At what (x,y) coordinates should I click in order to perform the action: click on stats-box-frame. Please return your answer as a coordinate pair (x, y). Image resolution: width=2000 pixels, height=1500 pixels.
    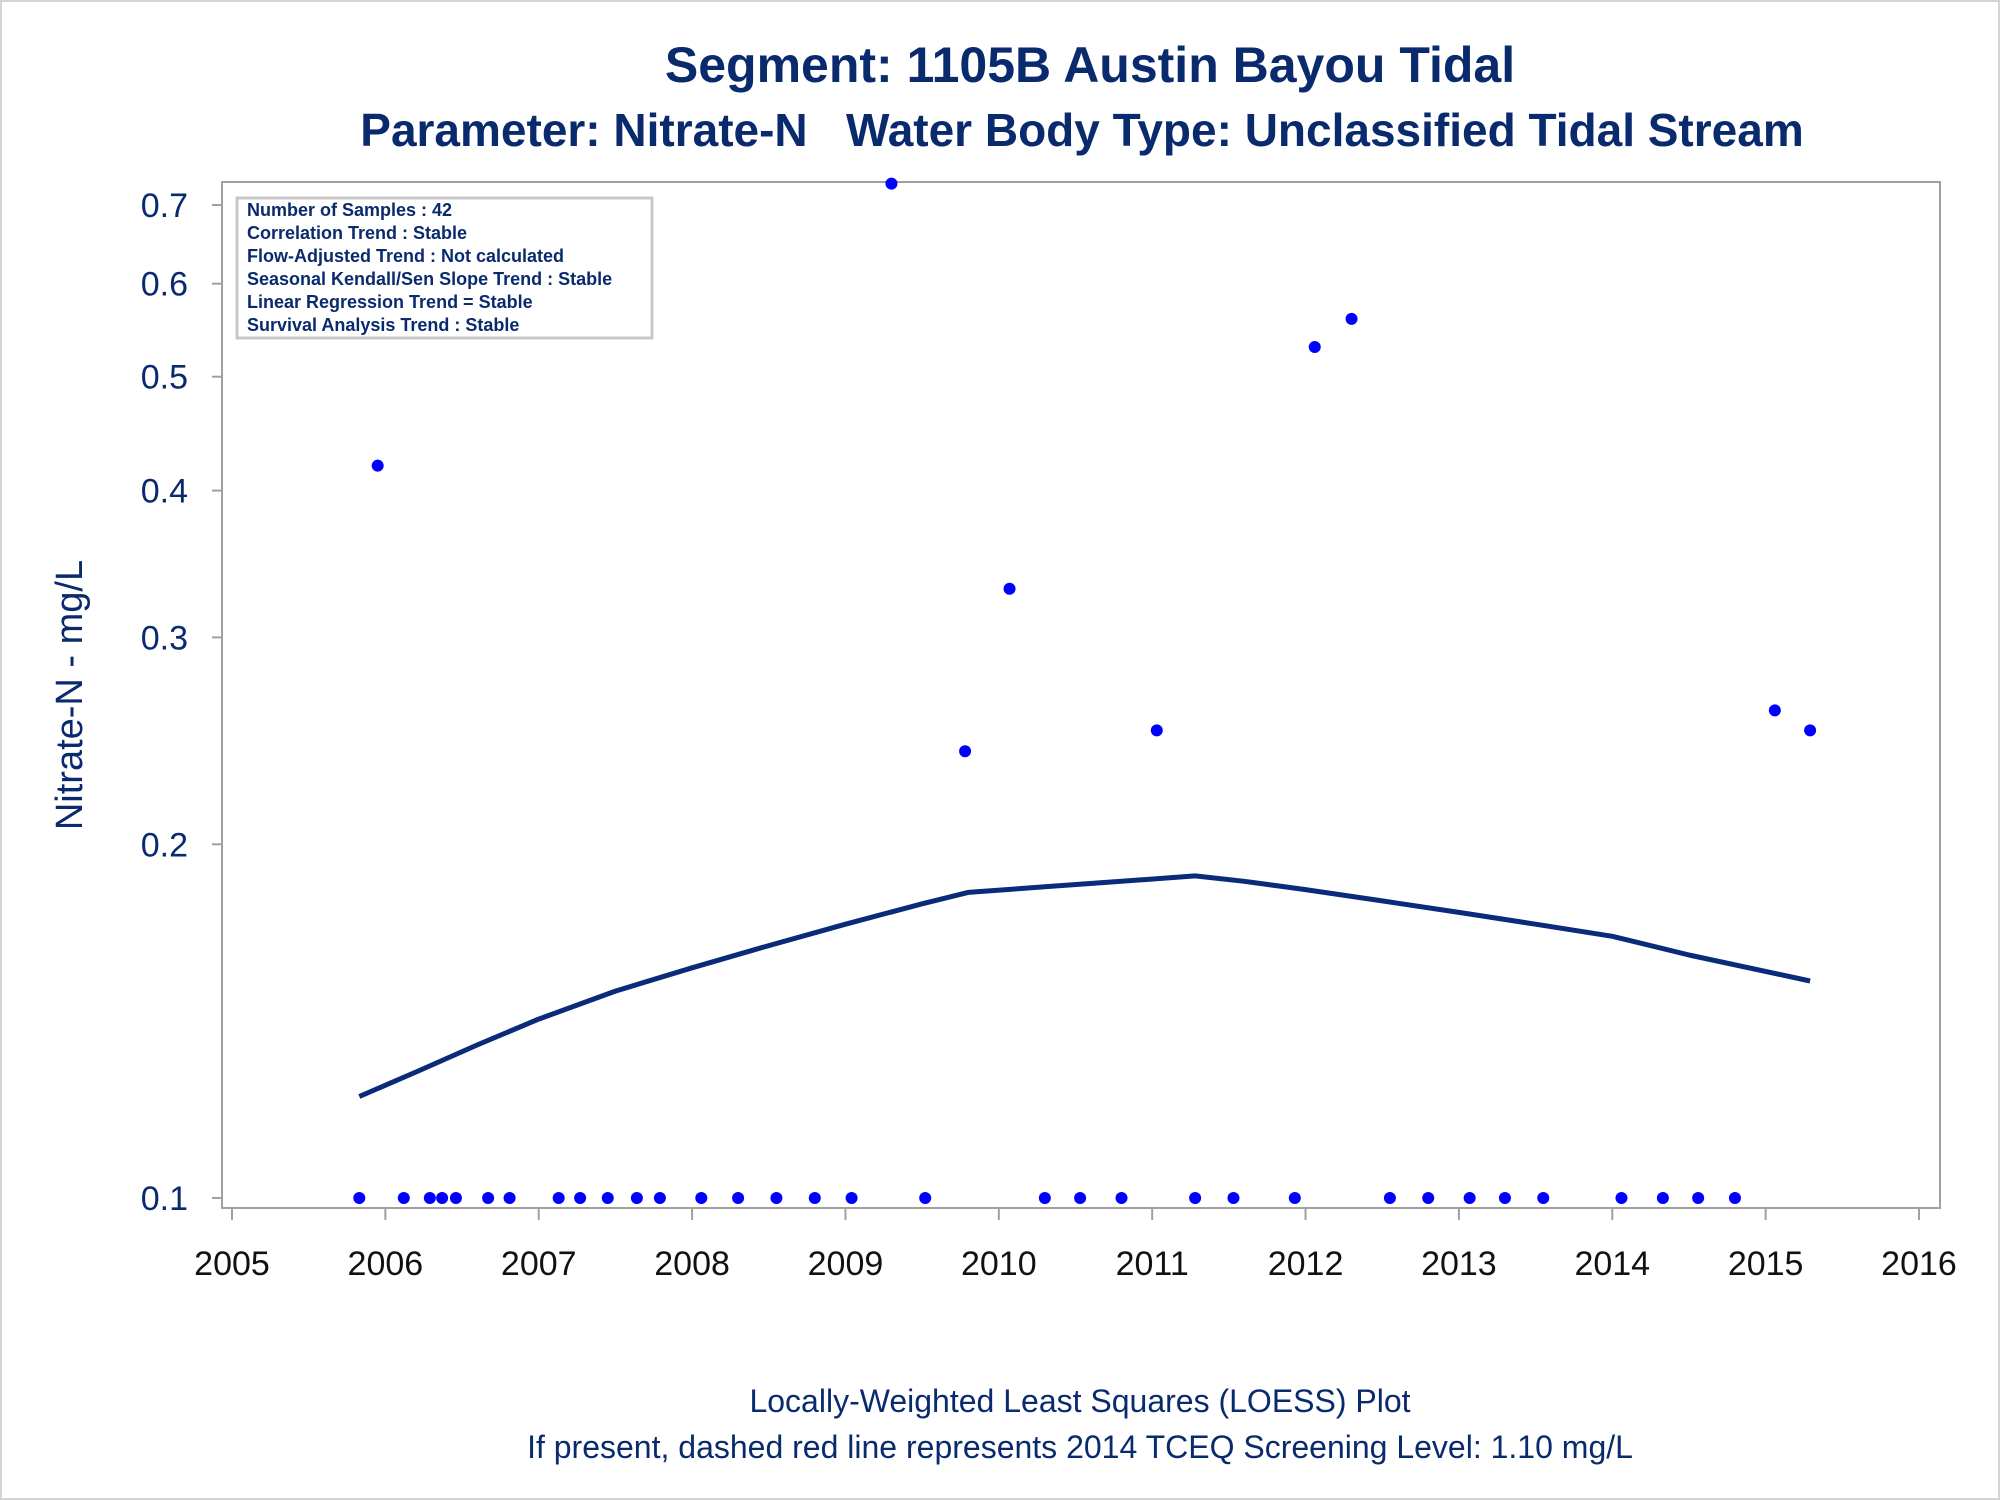
    Looking at the image, I should click on (444, 268).